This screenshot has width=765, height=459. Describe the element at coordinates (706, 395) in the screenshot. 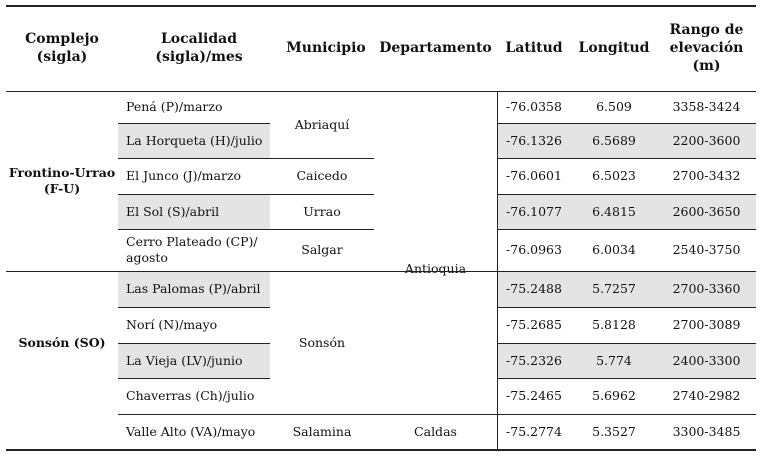

I see `elevacion-cell: 2740-2982` at that location.